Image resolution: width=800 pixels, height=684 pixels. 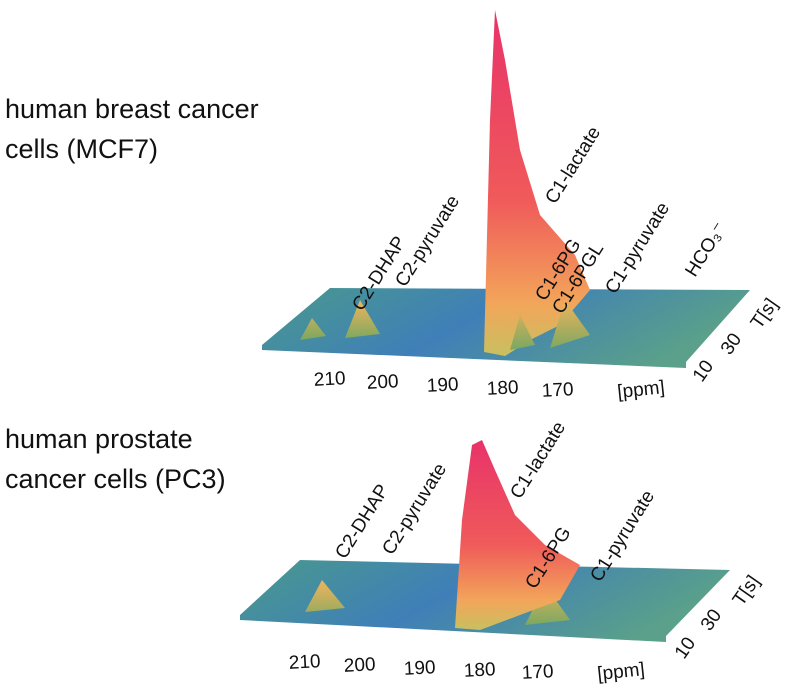 I want to click on peak-label: C1-pyruvate, so click(x=637, y=248).